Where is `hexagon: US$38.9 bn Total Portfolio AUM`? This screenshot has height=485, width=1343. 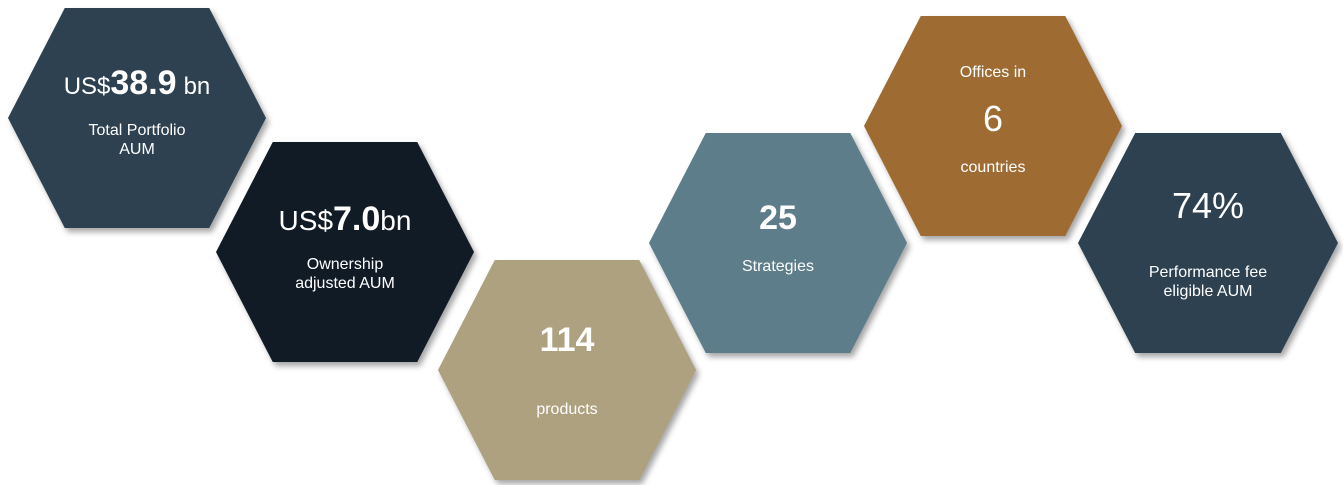
hexagon: US$38.9 bn Total Portfolio AUM is located at coordinates (137, 118).